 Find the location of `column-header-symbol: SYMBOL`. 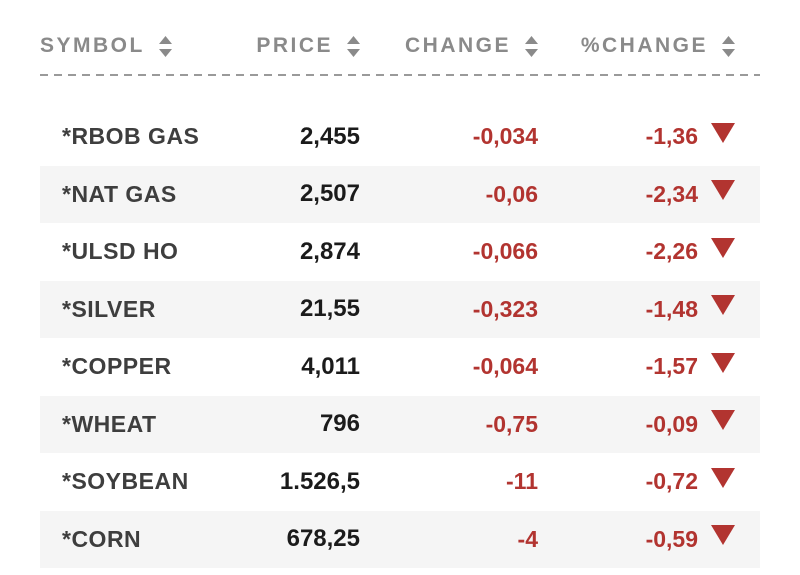

column-header-symbol: SYMBOL is located at coordinates (135, 46).